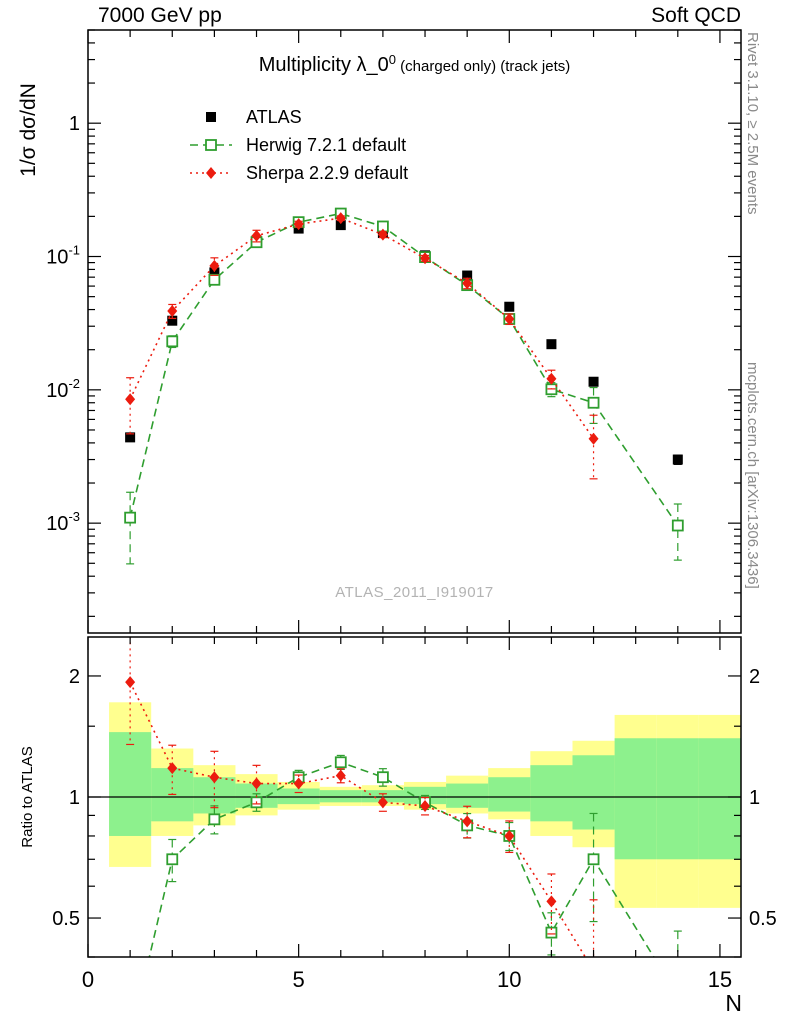 This screenshot has height=1024, width=786. Describe the element at coordinates (299, 979) in the screenshot. I see `svg-text: 5` at that location.